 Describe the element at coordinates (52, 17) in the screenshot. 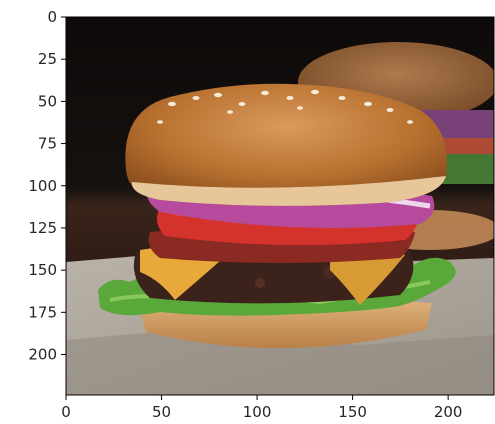

I see `y-tick-label: 0` at that location.